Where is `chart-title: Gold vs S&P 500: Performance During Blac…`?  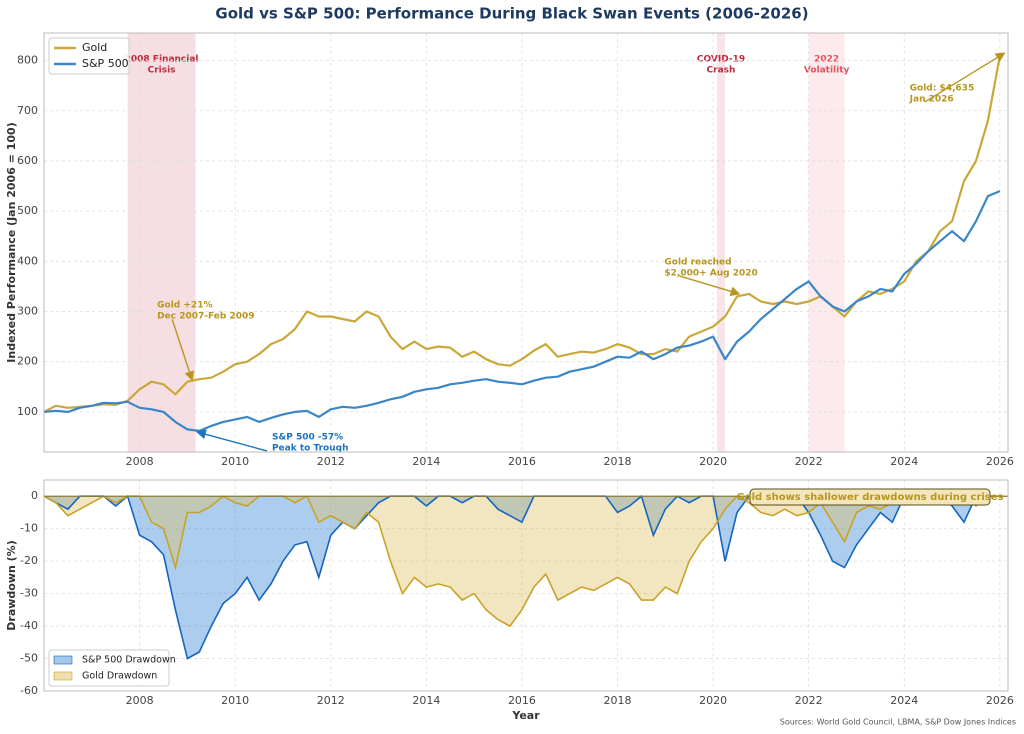
chart-title: Gold vs S&P 500: Performance During Blac… is located at coordinates (511, 14).